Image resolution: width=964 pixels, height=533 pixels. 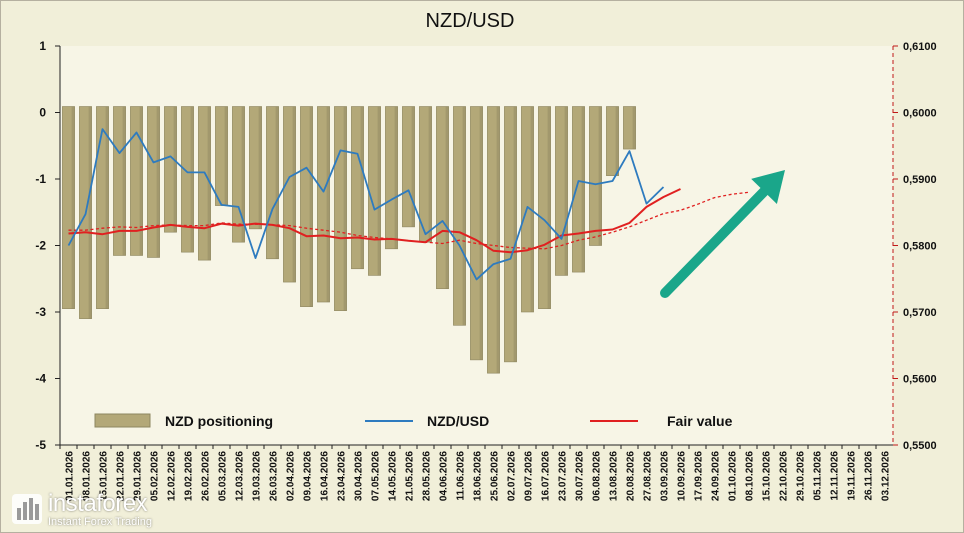 I want to click on x-axis-tick-label: 29.01.2026, so click(x=138, y=476).